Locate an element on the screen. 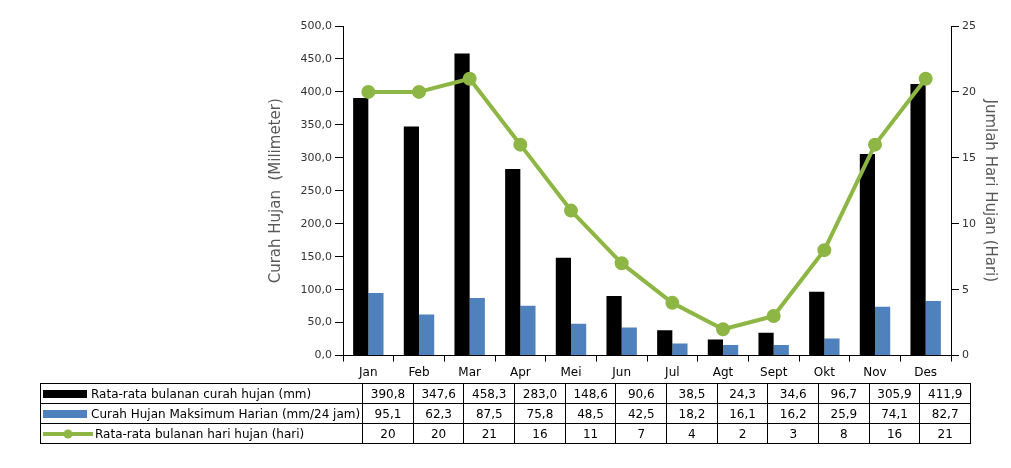 The image size is (1011, 468). data-label: 148,6 is located at coordinates (590, 393).